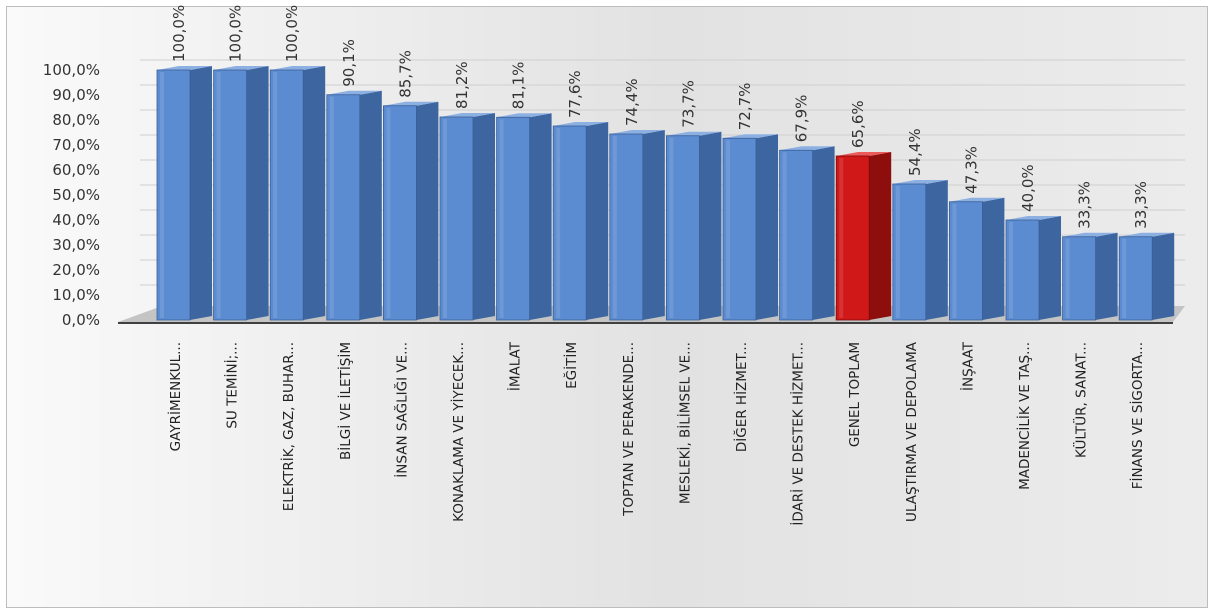  What do you see at coordinates (76, 120) in the screenshot?
I see `y-tick-label: 80,0%` at bounding box center [76, 120].